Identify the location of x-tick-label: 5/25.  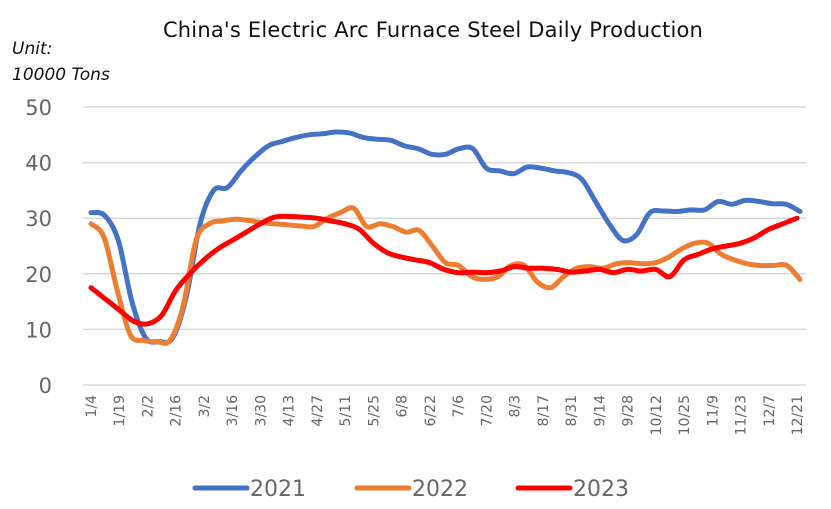
(374, 410).